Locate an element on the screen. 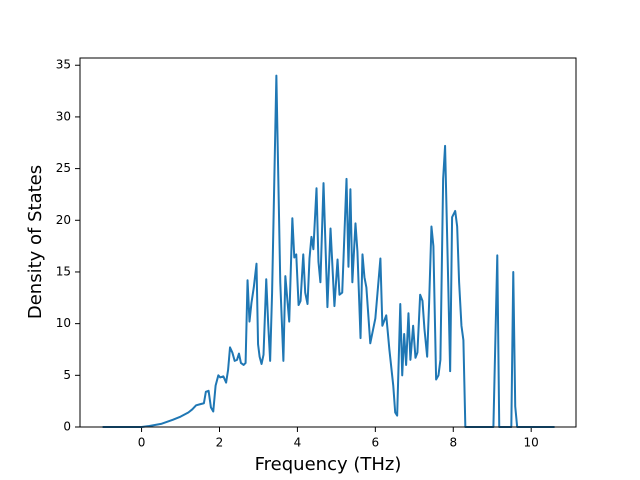 Image resolution: width=640 pixels, height=480 pixels. y-axis-label: Density of States is located at coordinates (35, 242).